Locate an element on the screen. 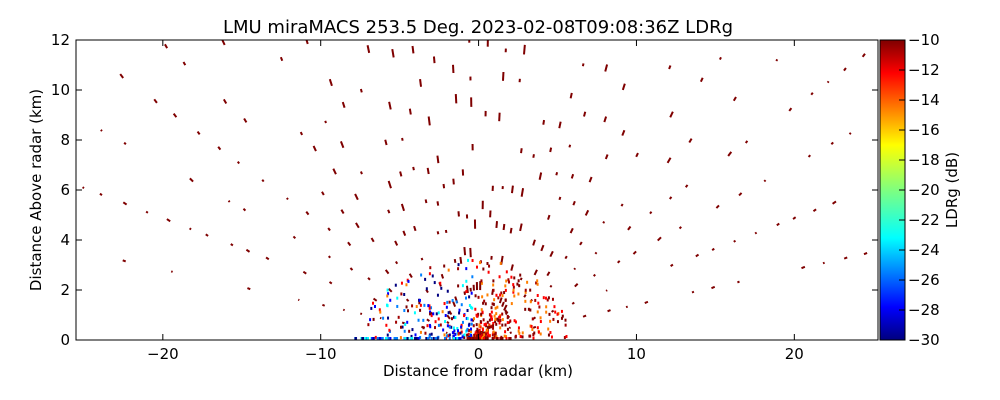 This screenshot has width=1000, height=400. colorbar-ticks: −10 −12 −14 −16 −18 −20 −22 −24 −26 −28 −30 is located at coordinates (919, 190).